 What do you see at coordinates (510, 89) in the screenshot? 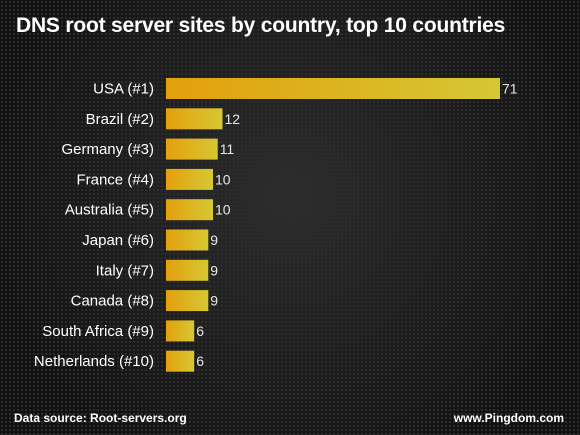
I see `value-label: 71` at bounding box center [510, 89].